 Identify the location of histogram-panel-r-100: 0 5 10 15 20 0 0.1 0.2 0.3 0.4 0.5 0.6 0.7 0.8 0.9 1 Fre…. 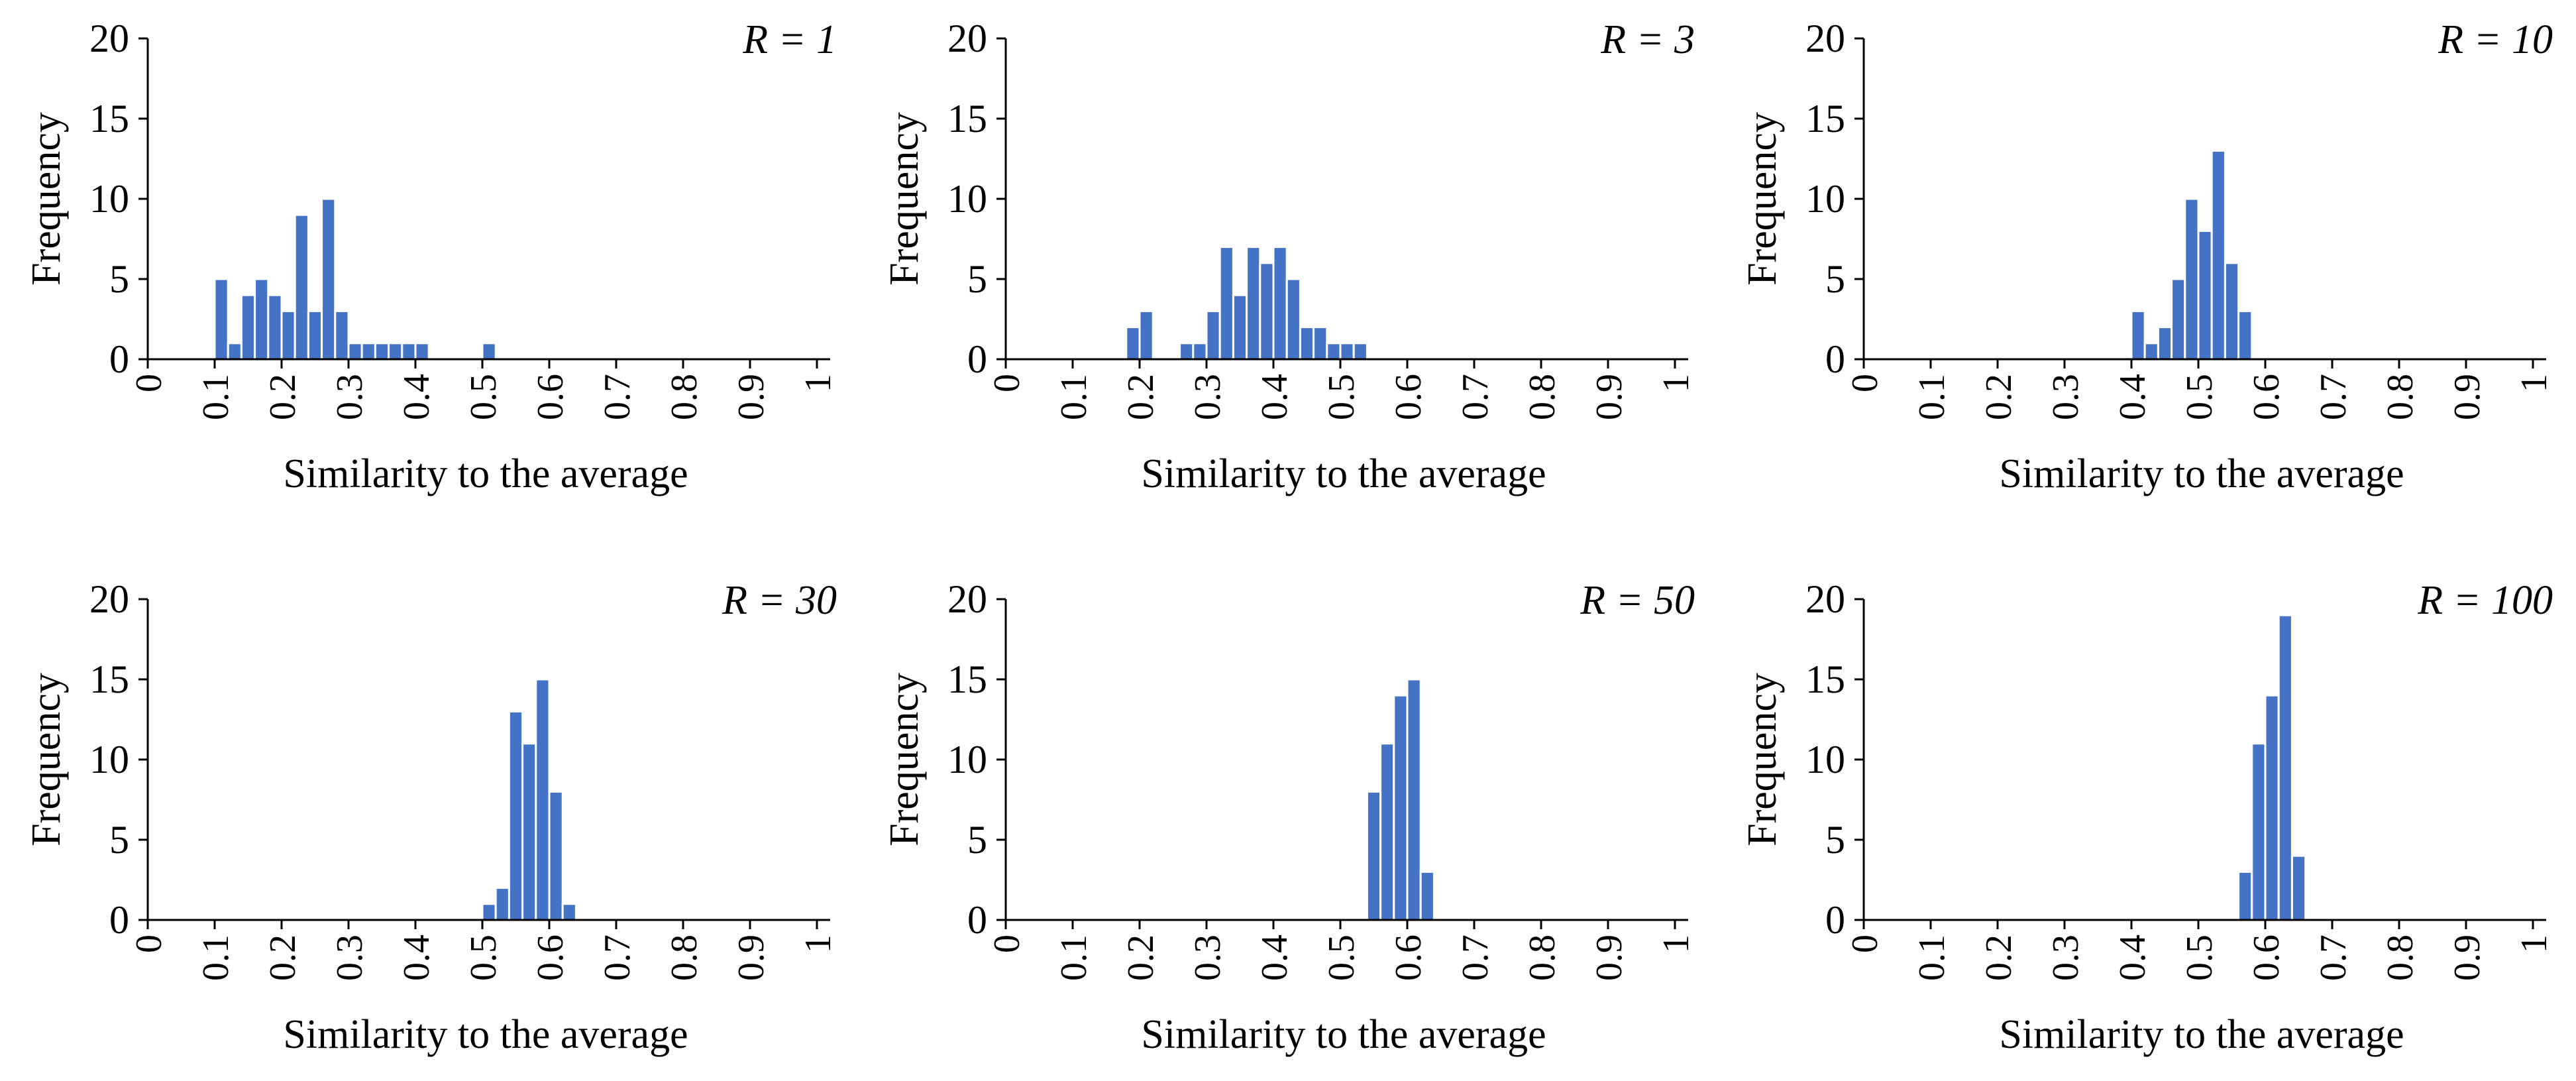
(2147, 817).